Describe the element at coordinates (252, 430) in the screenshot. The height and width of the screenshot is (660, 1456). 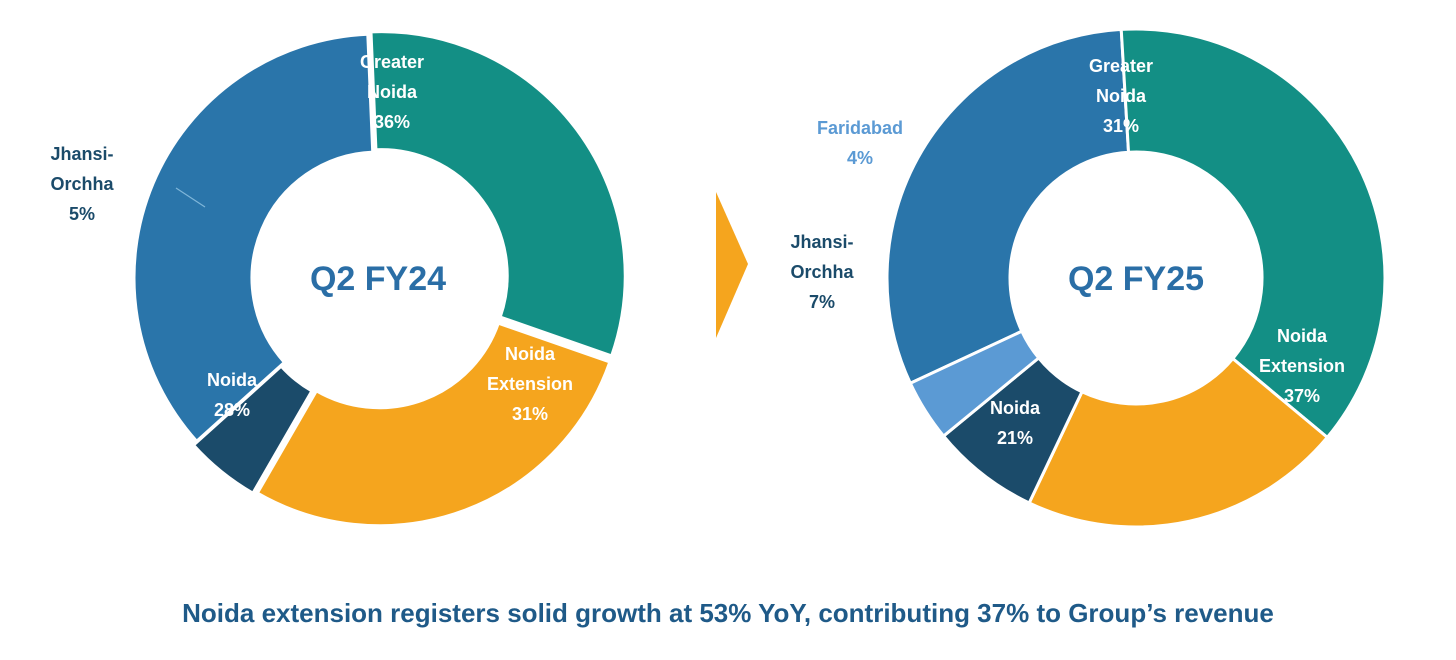
I see `slice-jhansi-orchha` at that location.